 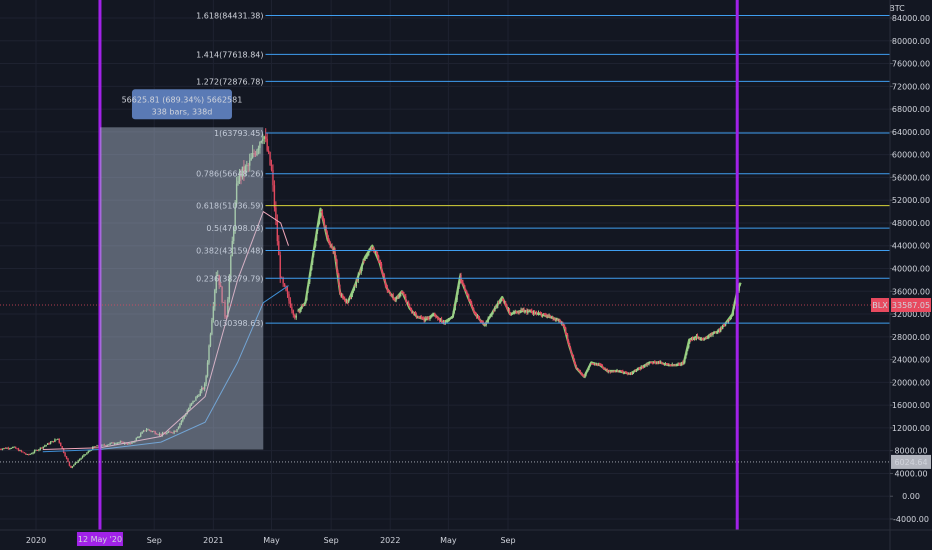 What do you see at coordinates (181, 288) in the screenshot?
I see `measure-range-box` at bounding box center [181, 288].